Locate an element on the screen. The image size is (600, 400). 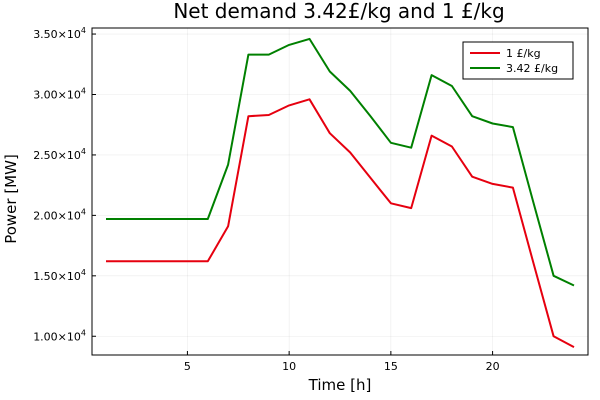
y-tick-mantissa: 3.00×10 is located at coordinates (57, 94).